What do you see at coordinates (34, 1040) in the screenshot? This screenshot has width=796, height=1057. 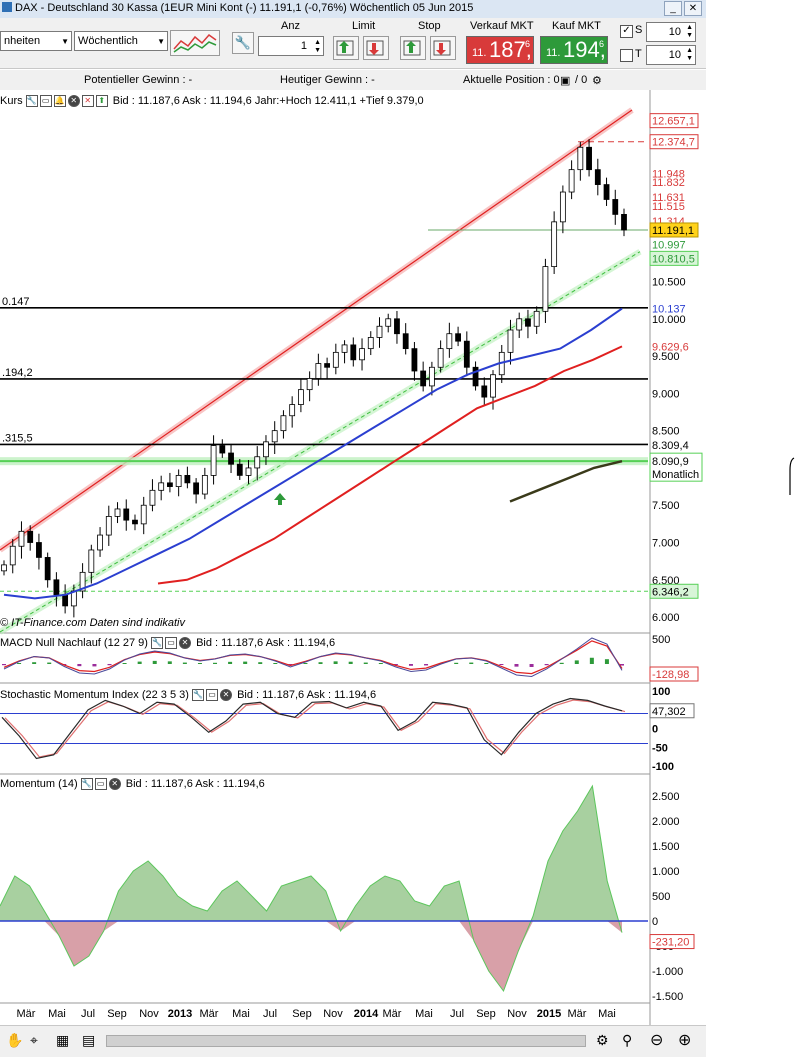 I see `crosshair-icon: ⌖` at bounding box center [34, 1040].